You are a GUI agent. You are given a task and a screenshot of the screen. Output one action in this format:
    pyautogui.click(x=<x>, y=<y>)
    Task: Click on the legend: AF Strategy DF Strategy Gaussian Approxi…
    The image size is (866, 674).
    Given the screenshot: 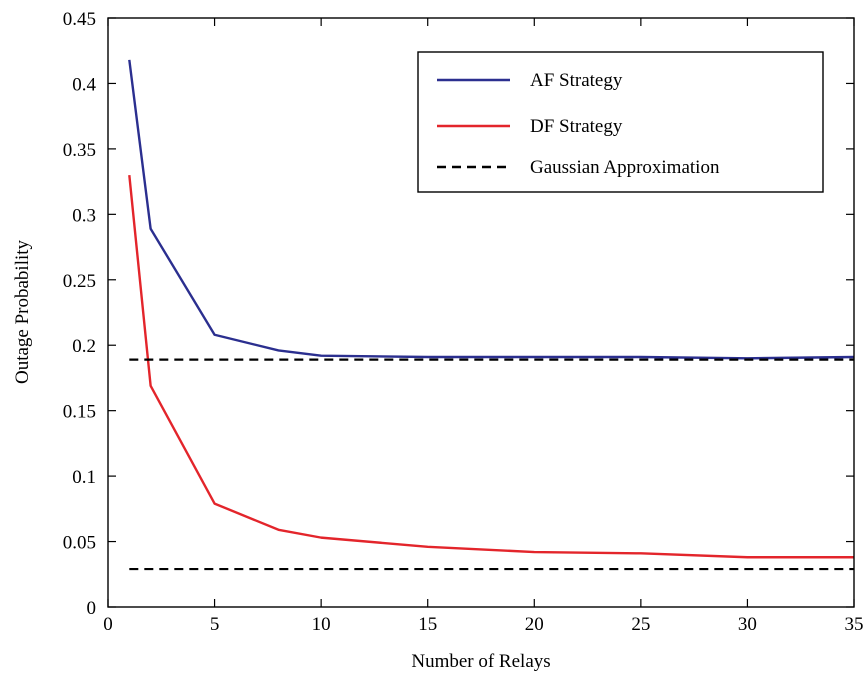 What is the action you would take?
    pyautogui.click(x=620, y=122)
    